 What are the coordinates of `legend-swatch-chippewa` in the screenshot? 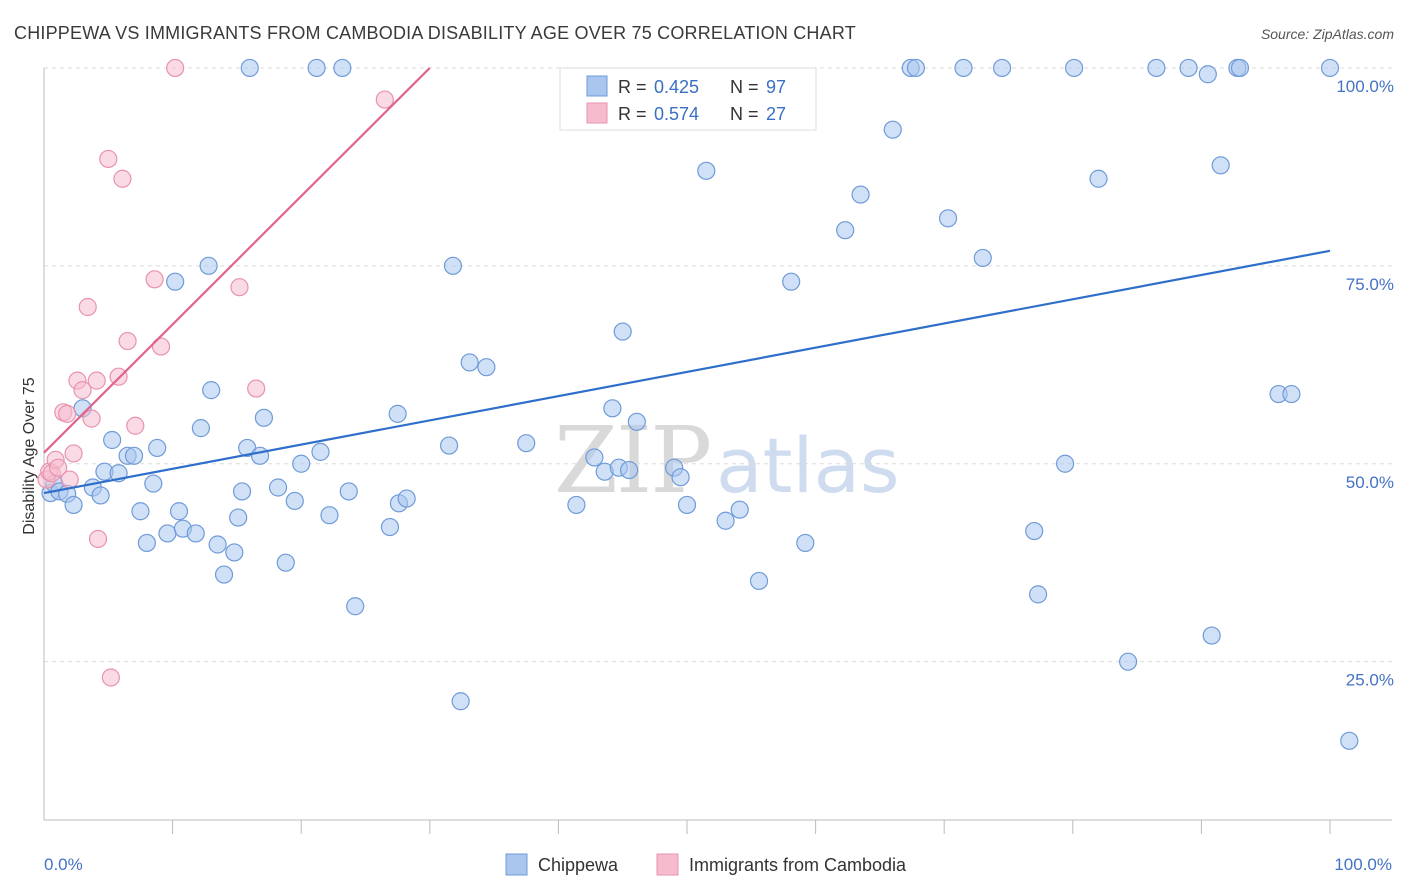 It's located at (597, 86).